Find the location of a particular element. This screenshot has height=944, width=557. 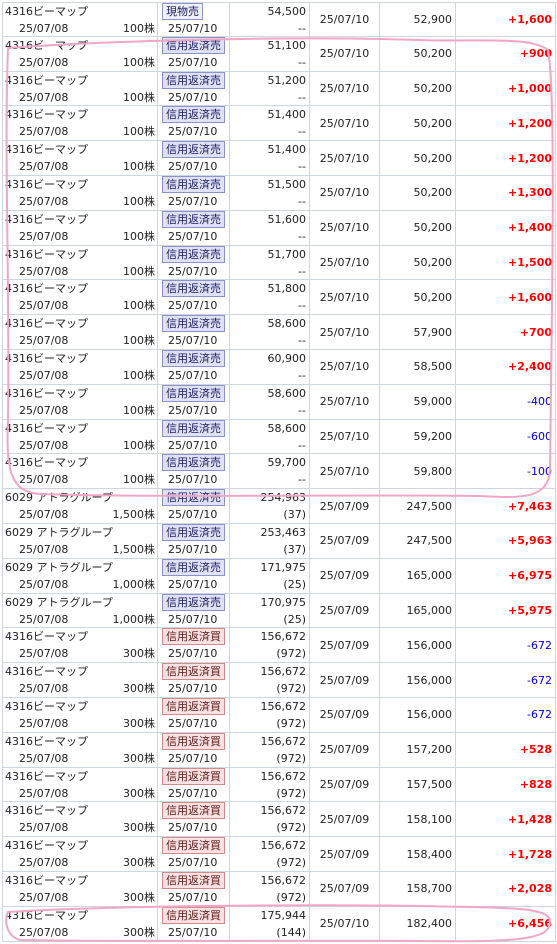

profit-loss: +2,028 is located at coordinates (529, 889).